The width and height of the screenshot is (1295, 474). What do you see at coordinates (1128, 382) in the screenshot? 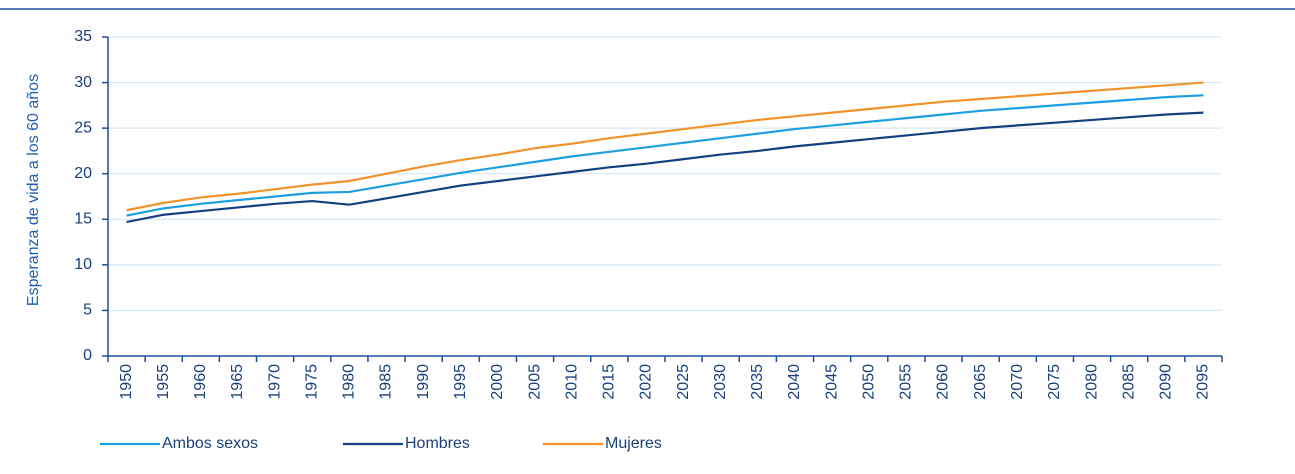
I see `x-tick-label: 2085` at bounding box center [1128, 382].